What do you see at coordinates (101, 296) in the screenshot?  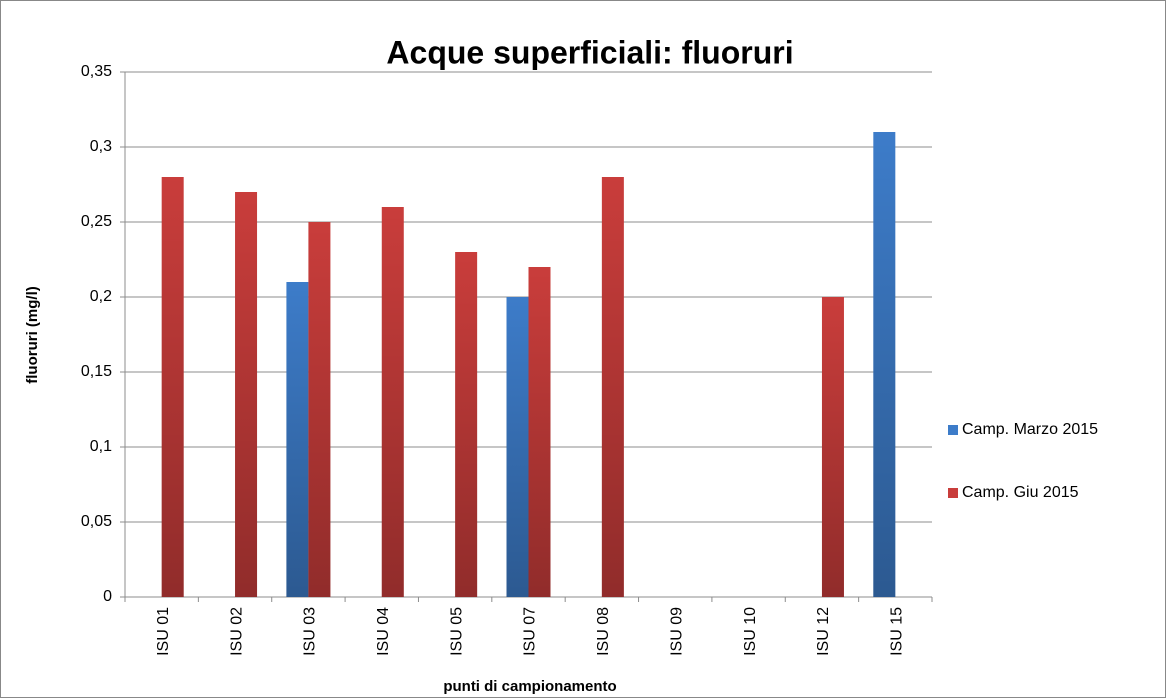 I see `y-tick-label: 0,2` at bounding box center [101, 296].